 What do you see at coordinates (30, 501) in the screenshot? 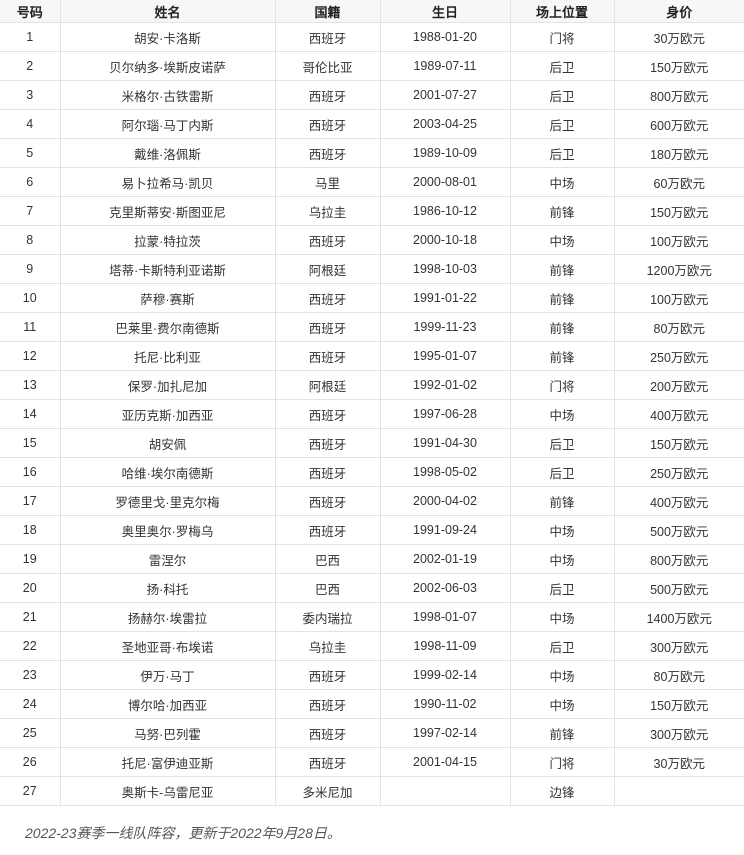
I see `cell-number: 17` at bounding box center [30, 501].